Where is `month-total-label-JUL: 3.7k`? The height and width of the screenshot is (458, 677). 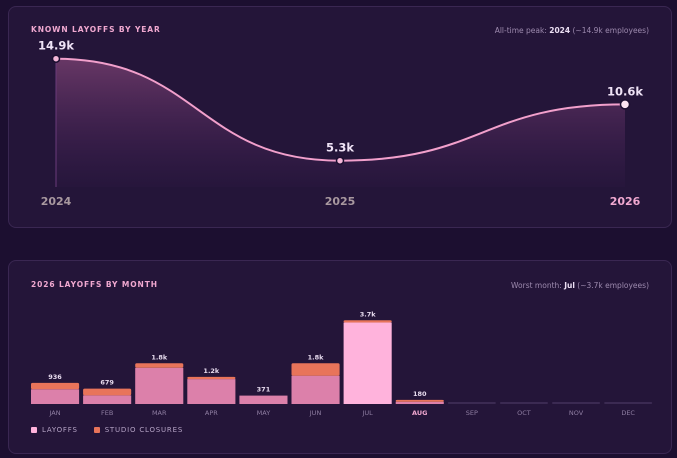 month-total-label-JUL: 3.7k is located at coordinates (368, 314).